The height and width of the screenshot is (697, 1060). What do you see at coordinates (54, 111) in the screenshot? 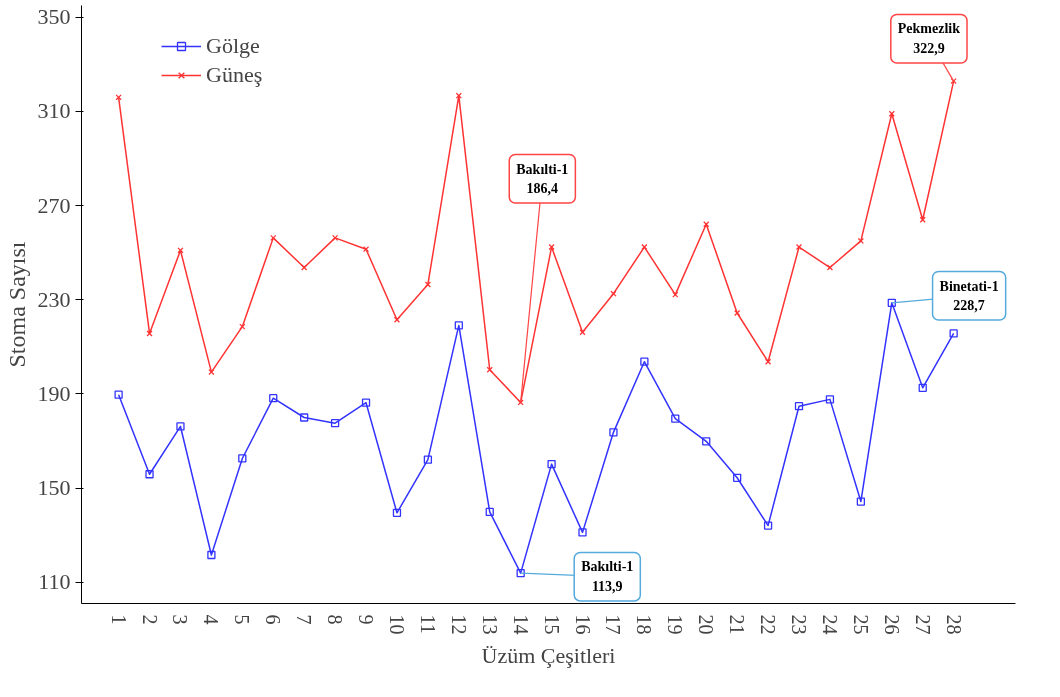
I see `y-tick-label: 310` at bounding box center [54, 111].